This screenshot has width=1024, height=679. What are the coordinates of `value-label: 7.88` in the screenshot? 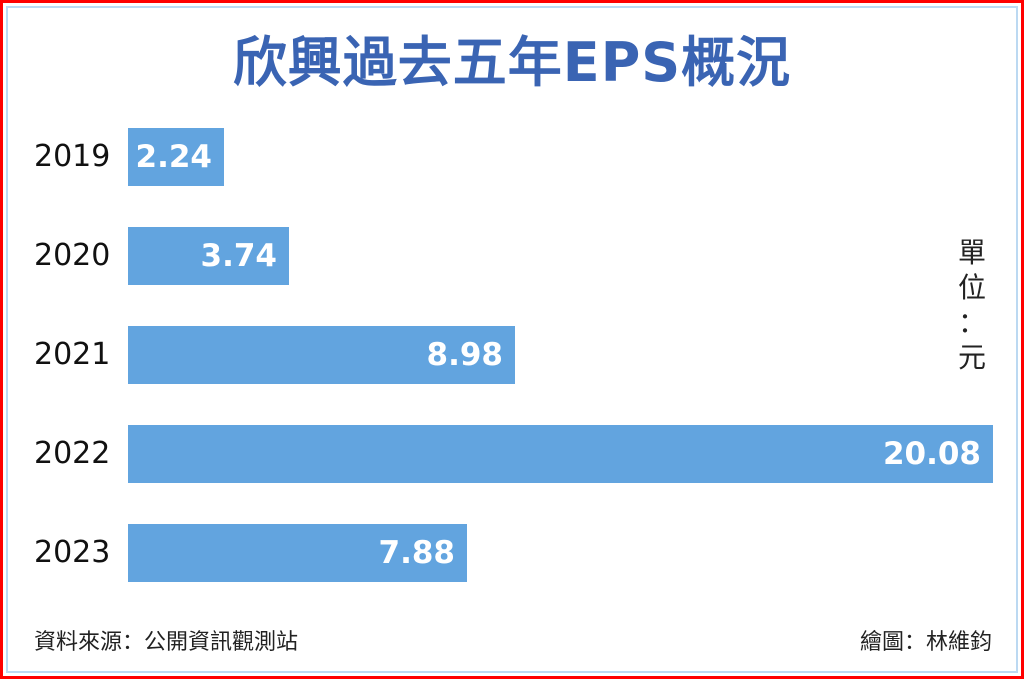 It's located at (417, 553).